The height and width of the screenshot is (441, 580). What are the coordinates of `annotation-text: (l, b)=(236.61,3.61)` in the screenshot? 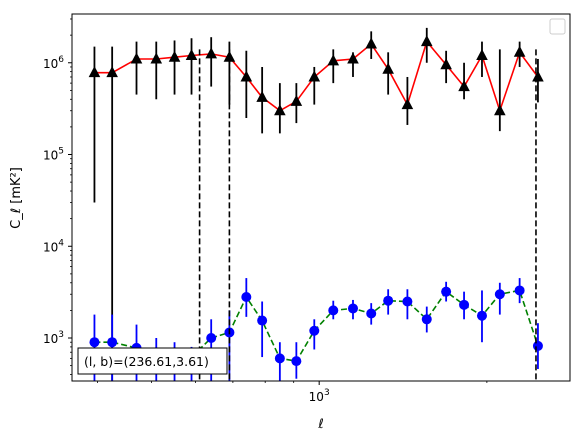 It's located at (146, 361).